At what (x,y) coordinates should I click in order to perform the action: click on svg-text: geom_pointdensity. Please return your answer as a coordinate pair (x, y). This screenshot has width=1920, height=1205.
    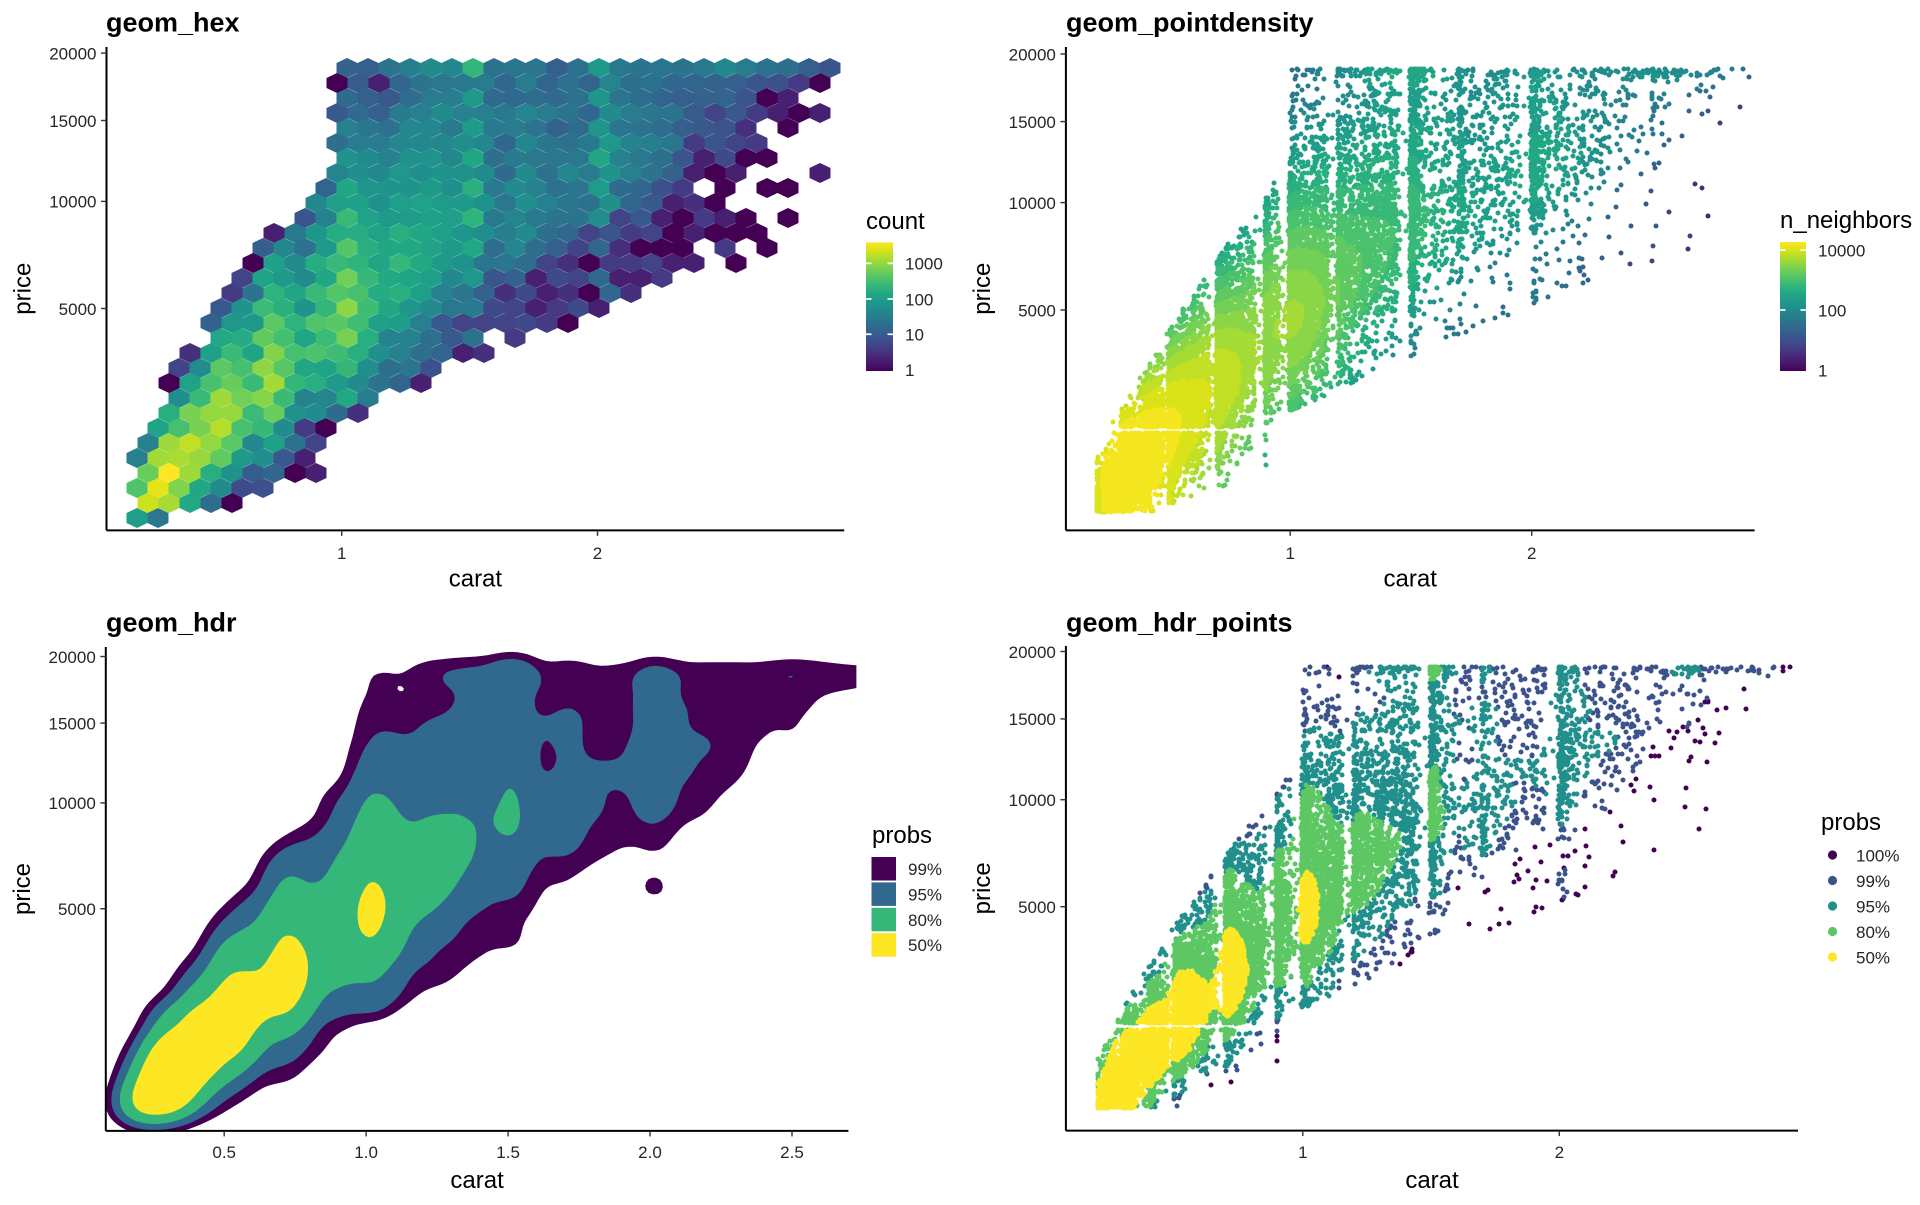
    Looking at the image, I should click on (1190, 23).